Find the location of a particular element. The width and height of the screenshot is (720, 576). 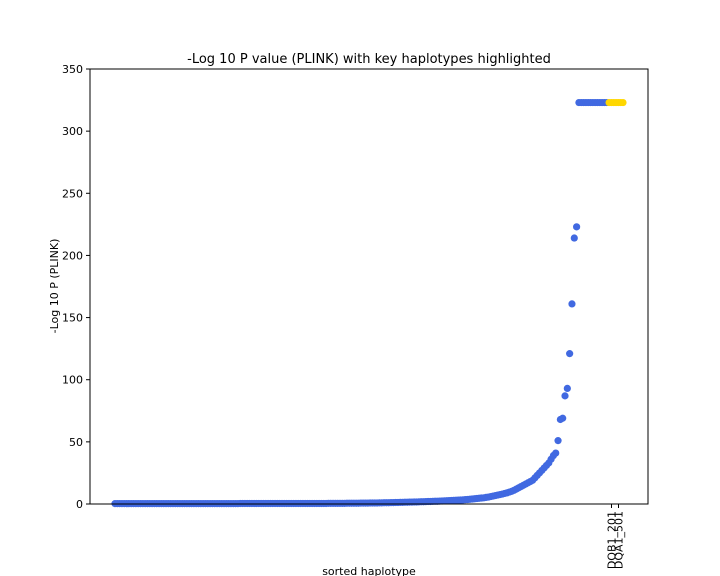

x-axis-label: sorted haplotype is located at coordinates (369, 570).